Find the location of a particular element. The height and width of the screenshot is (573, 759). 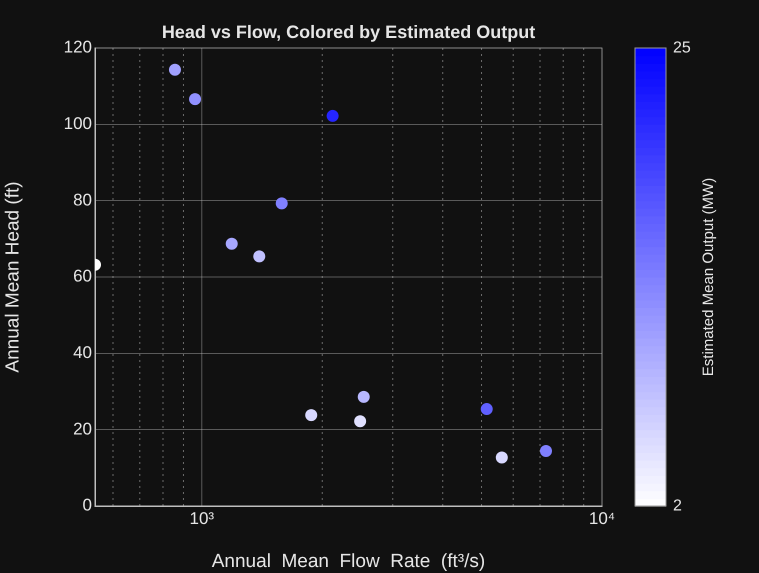

color-bar-label: 25 is located at coordinates (682, 47).